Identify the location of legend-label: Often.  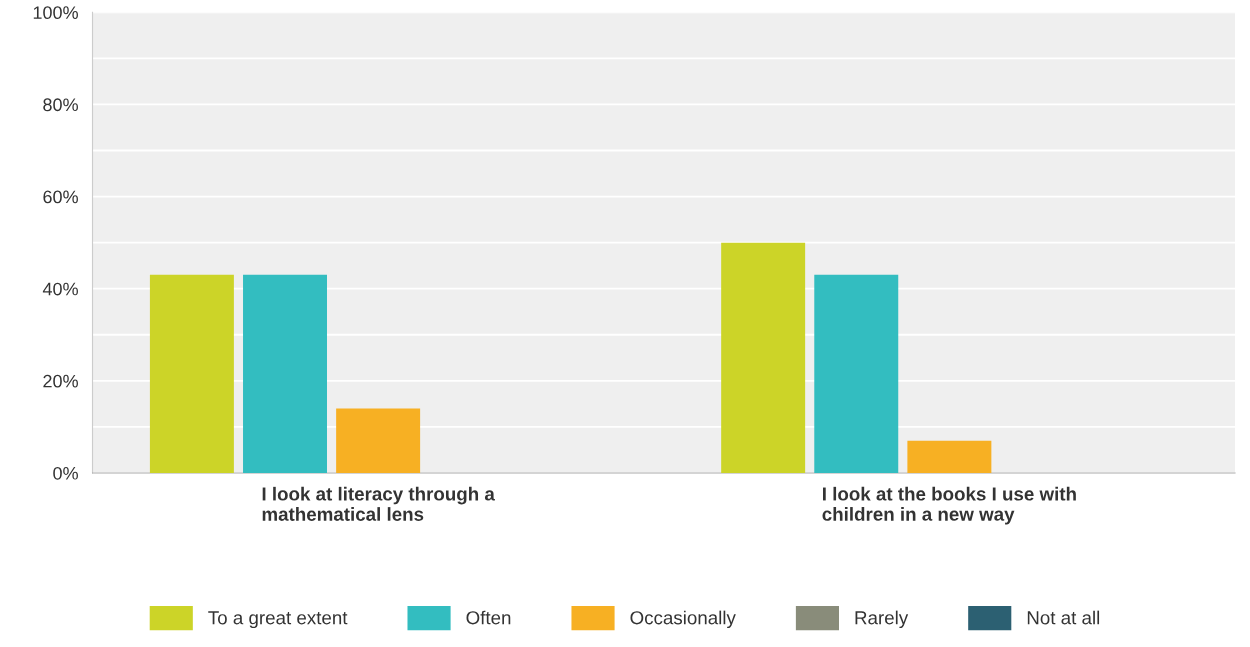
(488, 617).